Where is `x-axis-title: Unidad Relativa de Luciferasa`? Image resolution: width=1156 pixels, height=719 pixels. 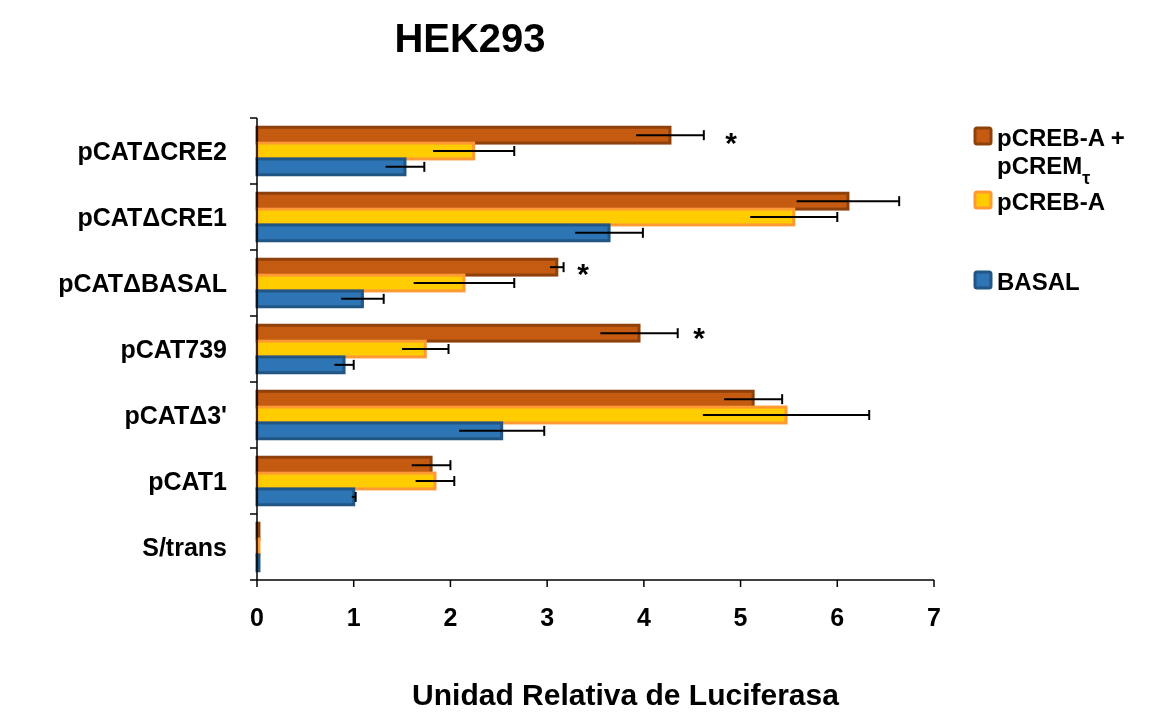
x-axis-title: Unidad Relativa de Luciferasa is located at coordinates (626, 694).